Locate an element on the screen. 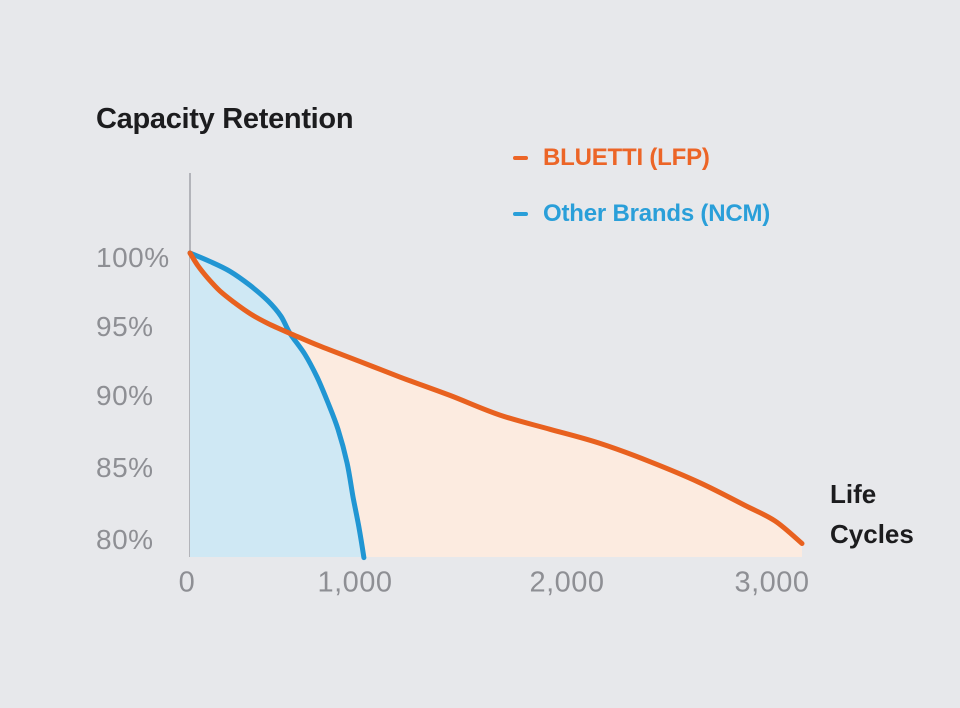  chart-legend: BLUETTI (LFP) Other Brands (NCM) is located at coordinates (641, 199).